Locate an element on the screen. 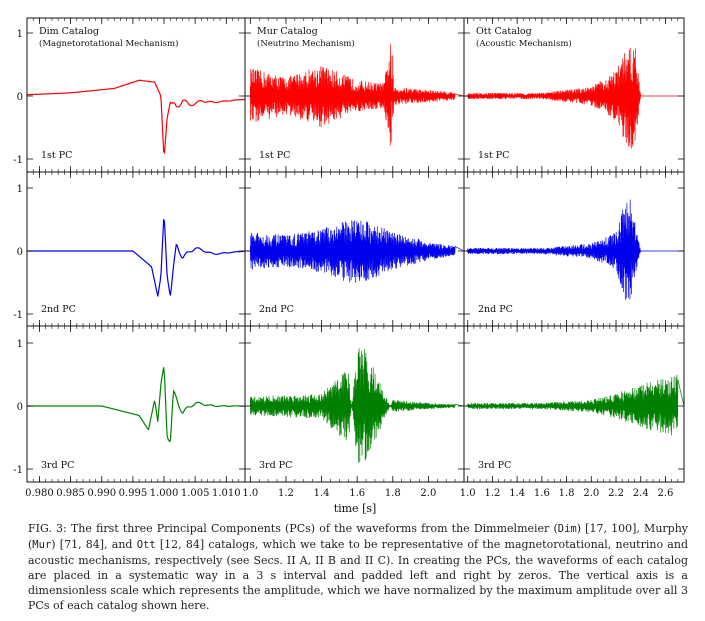  mechanism-subtitle: (Neutrino Mechanism) is located at coordinates (306, 43).